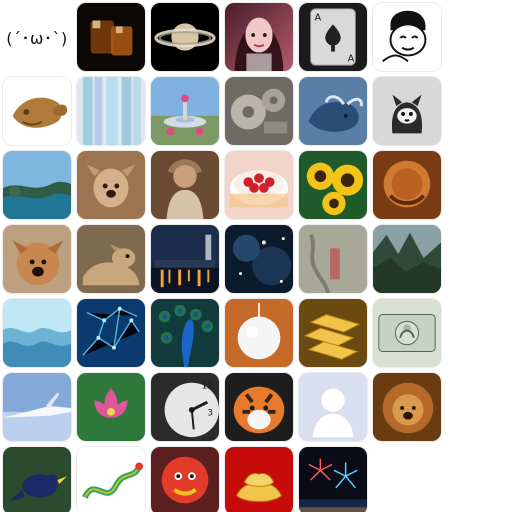 Image resolution: width=512 pixels, height=512 pixels. I want to click on default-avatar-icon, so click(333, 407).